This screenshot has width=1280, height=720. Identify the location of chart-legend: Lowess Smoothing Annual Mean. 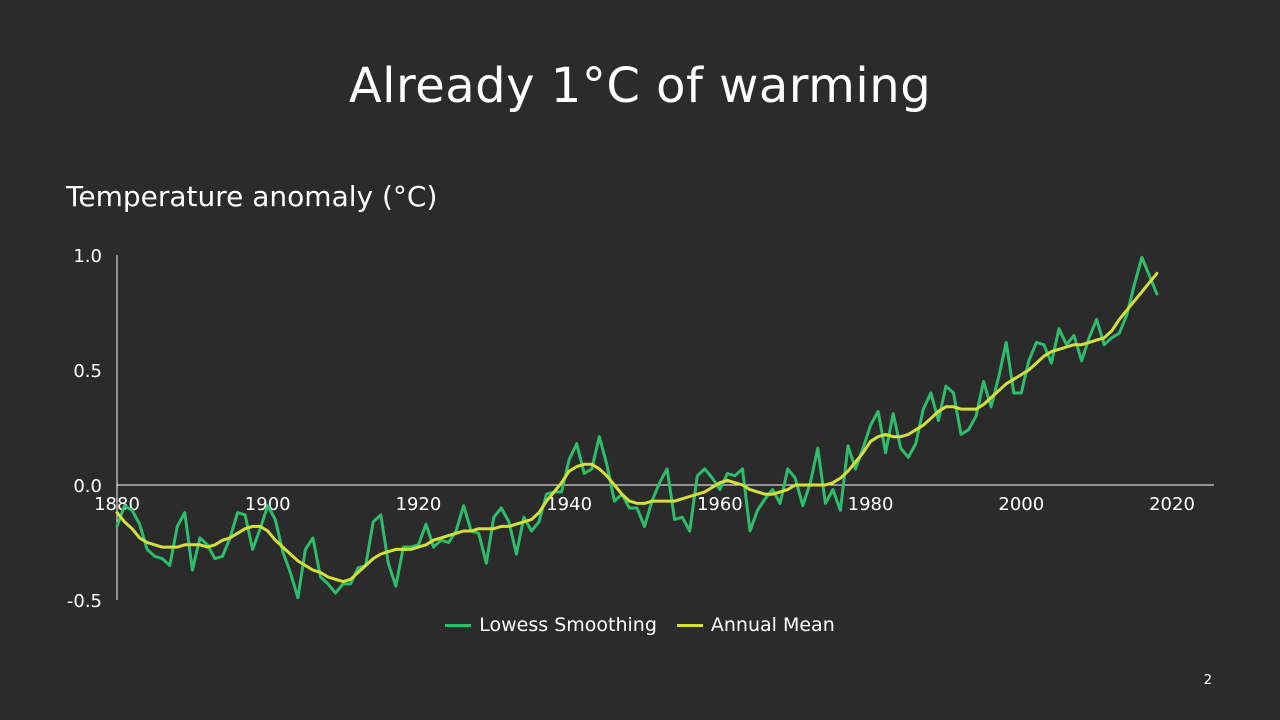
(640, 625).